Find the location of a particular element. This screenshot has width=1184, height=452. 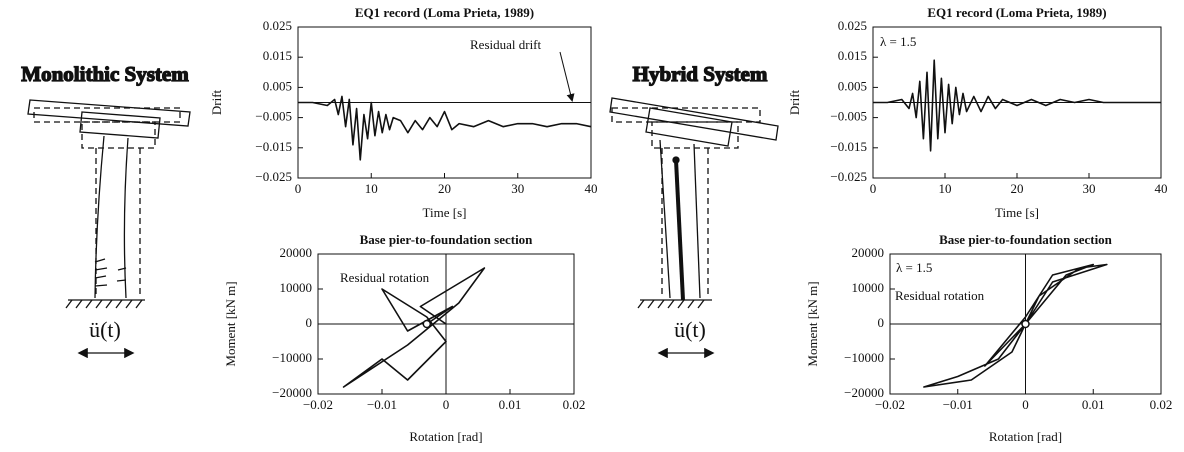

annotation-arrow is located at coordinates (567, 76).